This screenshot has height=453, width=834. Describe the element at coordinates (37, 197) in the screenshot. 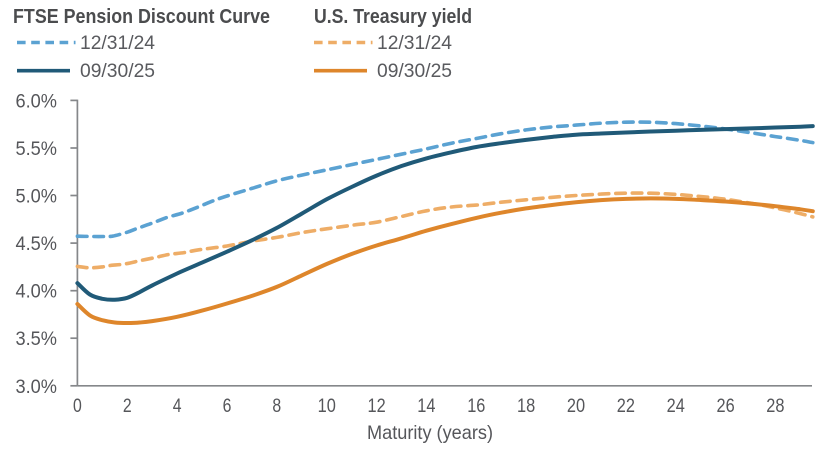

I see `svg-text: 5.0%` at that location.